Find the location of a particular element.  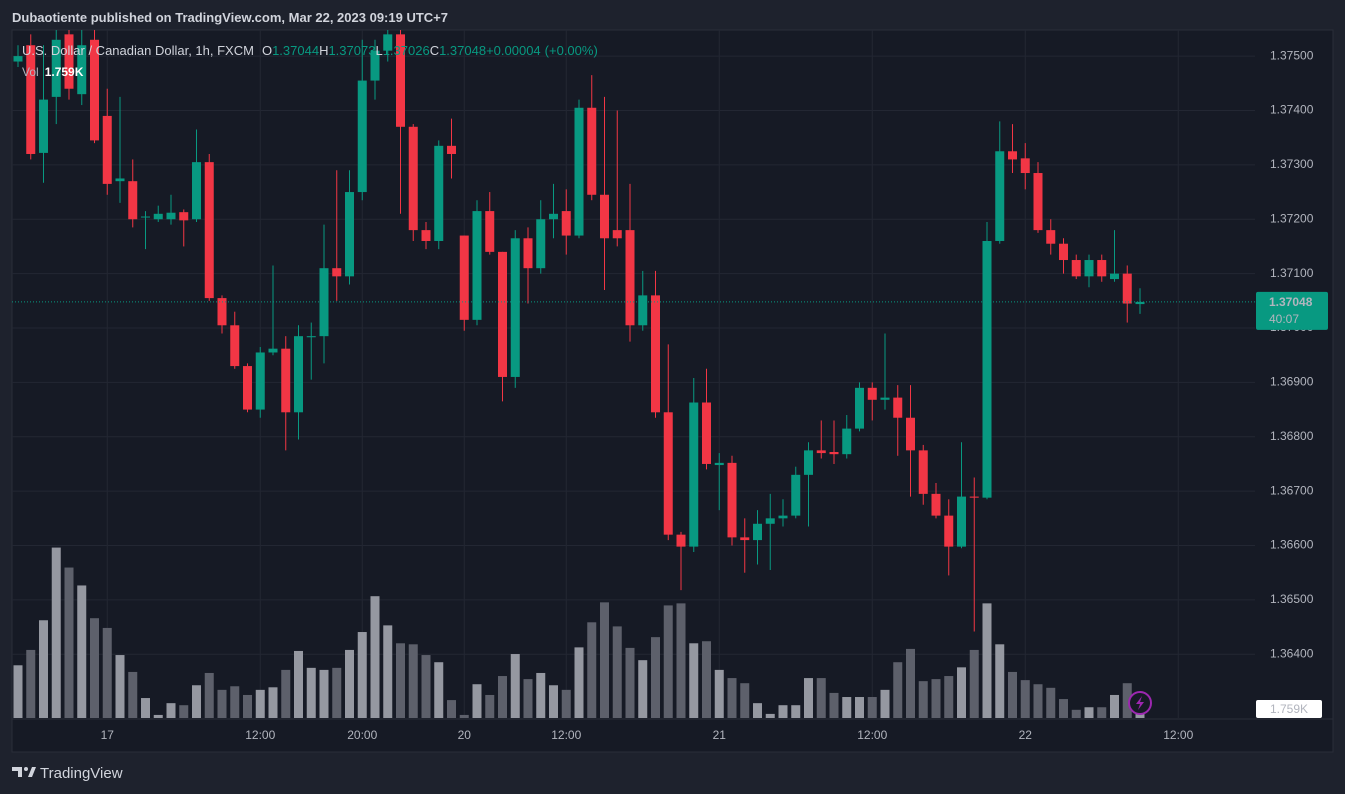

close-label: C is located at coordinates (434, 50).